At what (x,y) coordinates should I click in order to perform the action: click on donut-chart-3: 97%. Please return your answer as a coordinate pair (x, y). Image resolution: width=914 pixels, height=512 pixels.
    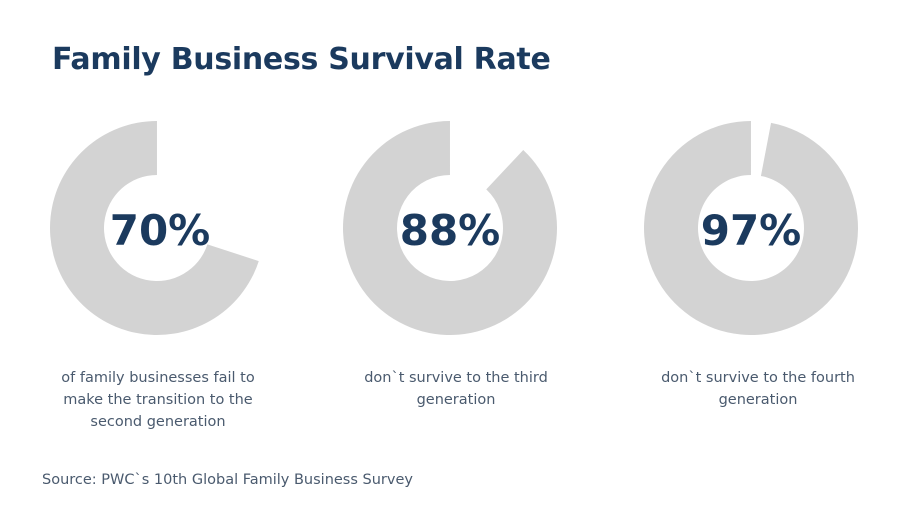
    Looking at the image, I should click on (751, 228).